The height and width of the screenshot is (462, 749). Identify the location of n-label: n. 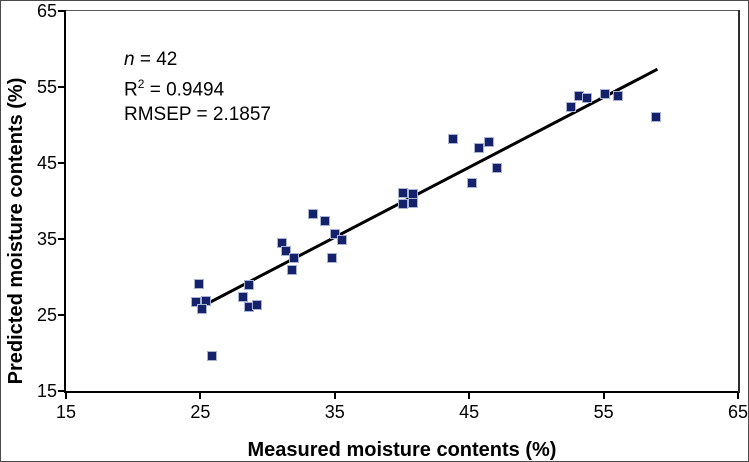
(129, 59).